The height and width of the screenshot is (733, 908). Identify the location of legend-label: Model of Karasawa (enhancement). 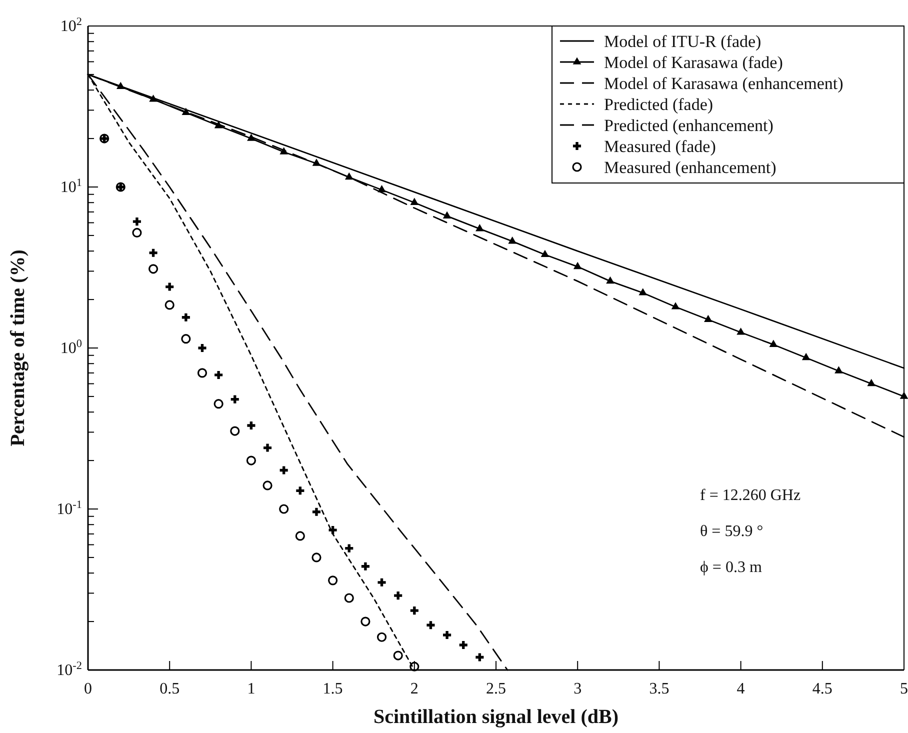
(724, 83).